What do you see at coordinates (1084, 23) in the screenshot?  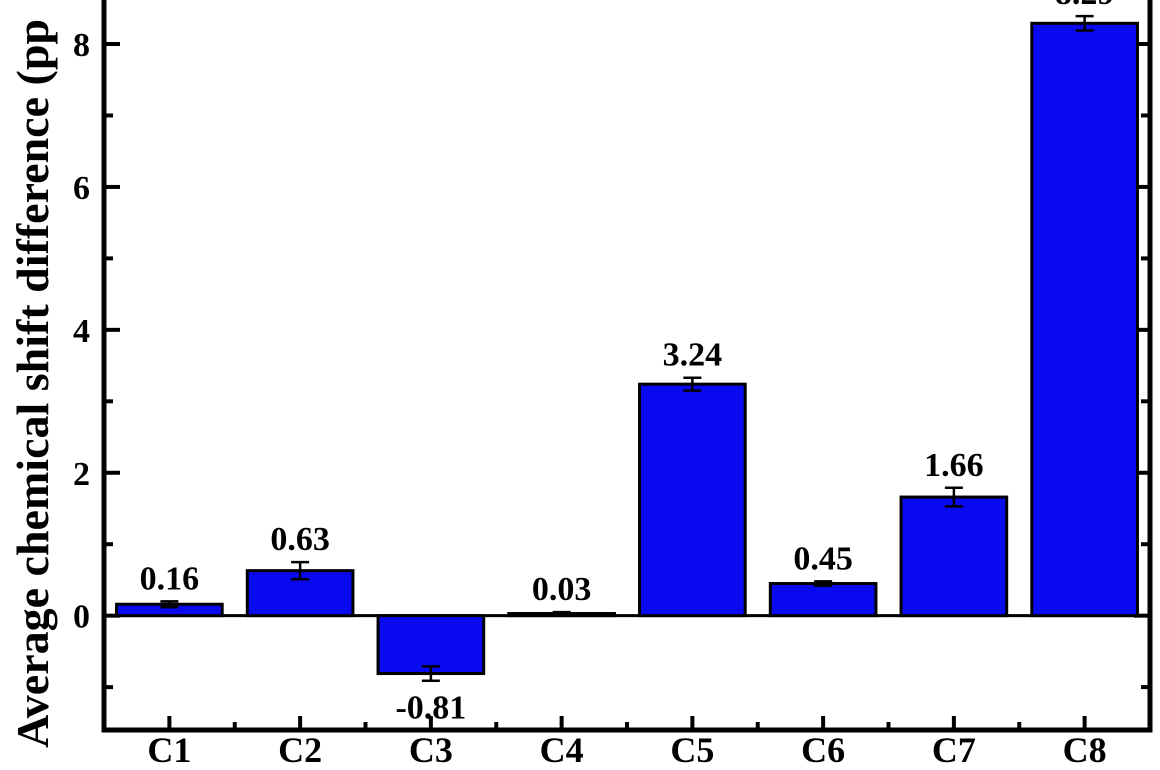 I see `error-bar-c8` at bounding box center [1084, 23].